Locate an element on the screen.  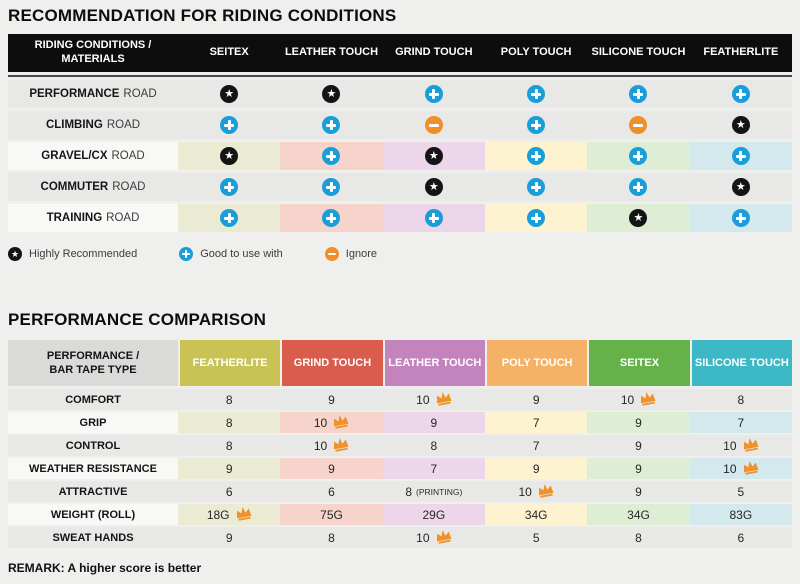
score-value: 29G is located at coordinates (434, 514).